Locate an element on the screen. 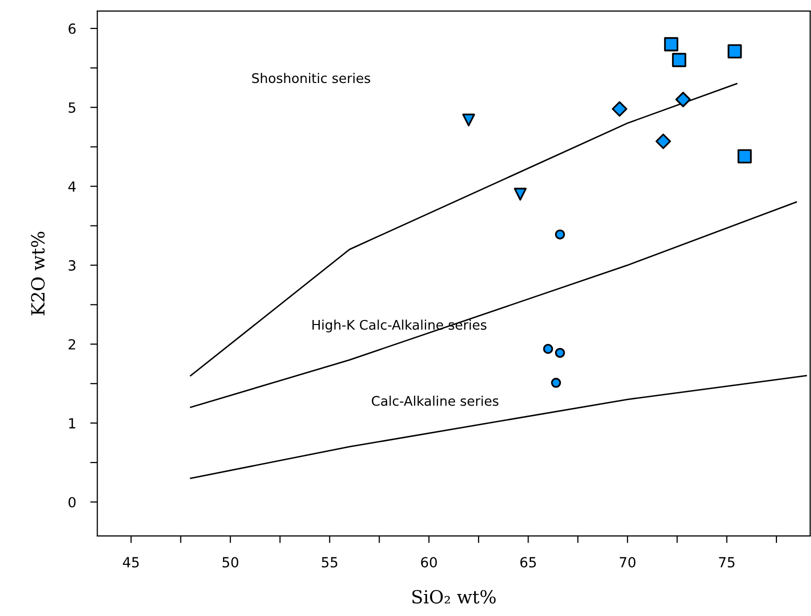 This screenshot has height=616, width=811. y-axis-title: K2O wt% is located at coordinates (38, 274).